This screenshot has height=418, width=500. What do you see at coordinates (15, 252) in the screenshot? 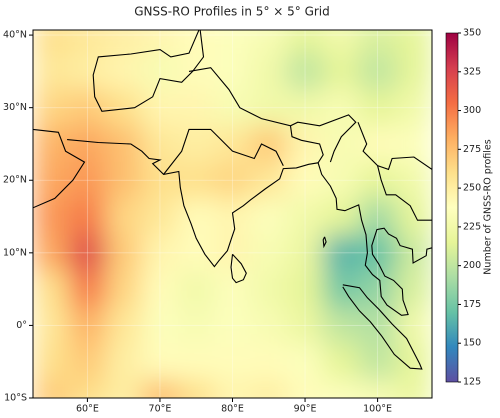
I see `y-tick-label: 10°N` at bounding box center [15, 252].